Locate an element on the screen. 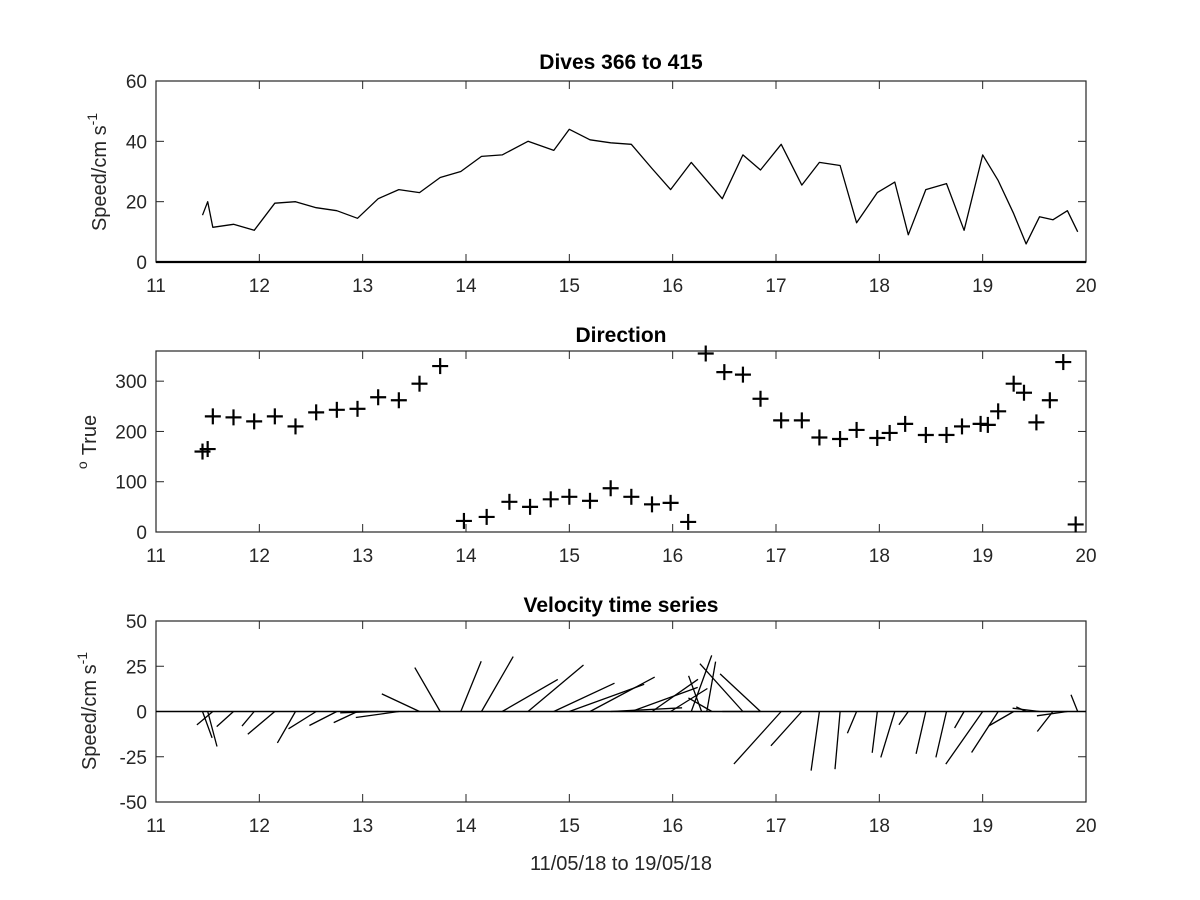  speed-x-tick-label: 18 is located at coordinates (879, 286).